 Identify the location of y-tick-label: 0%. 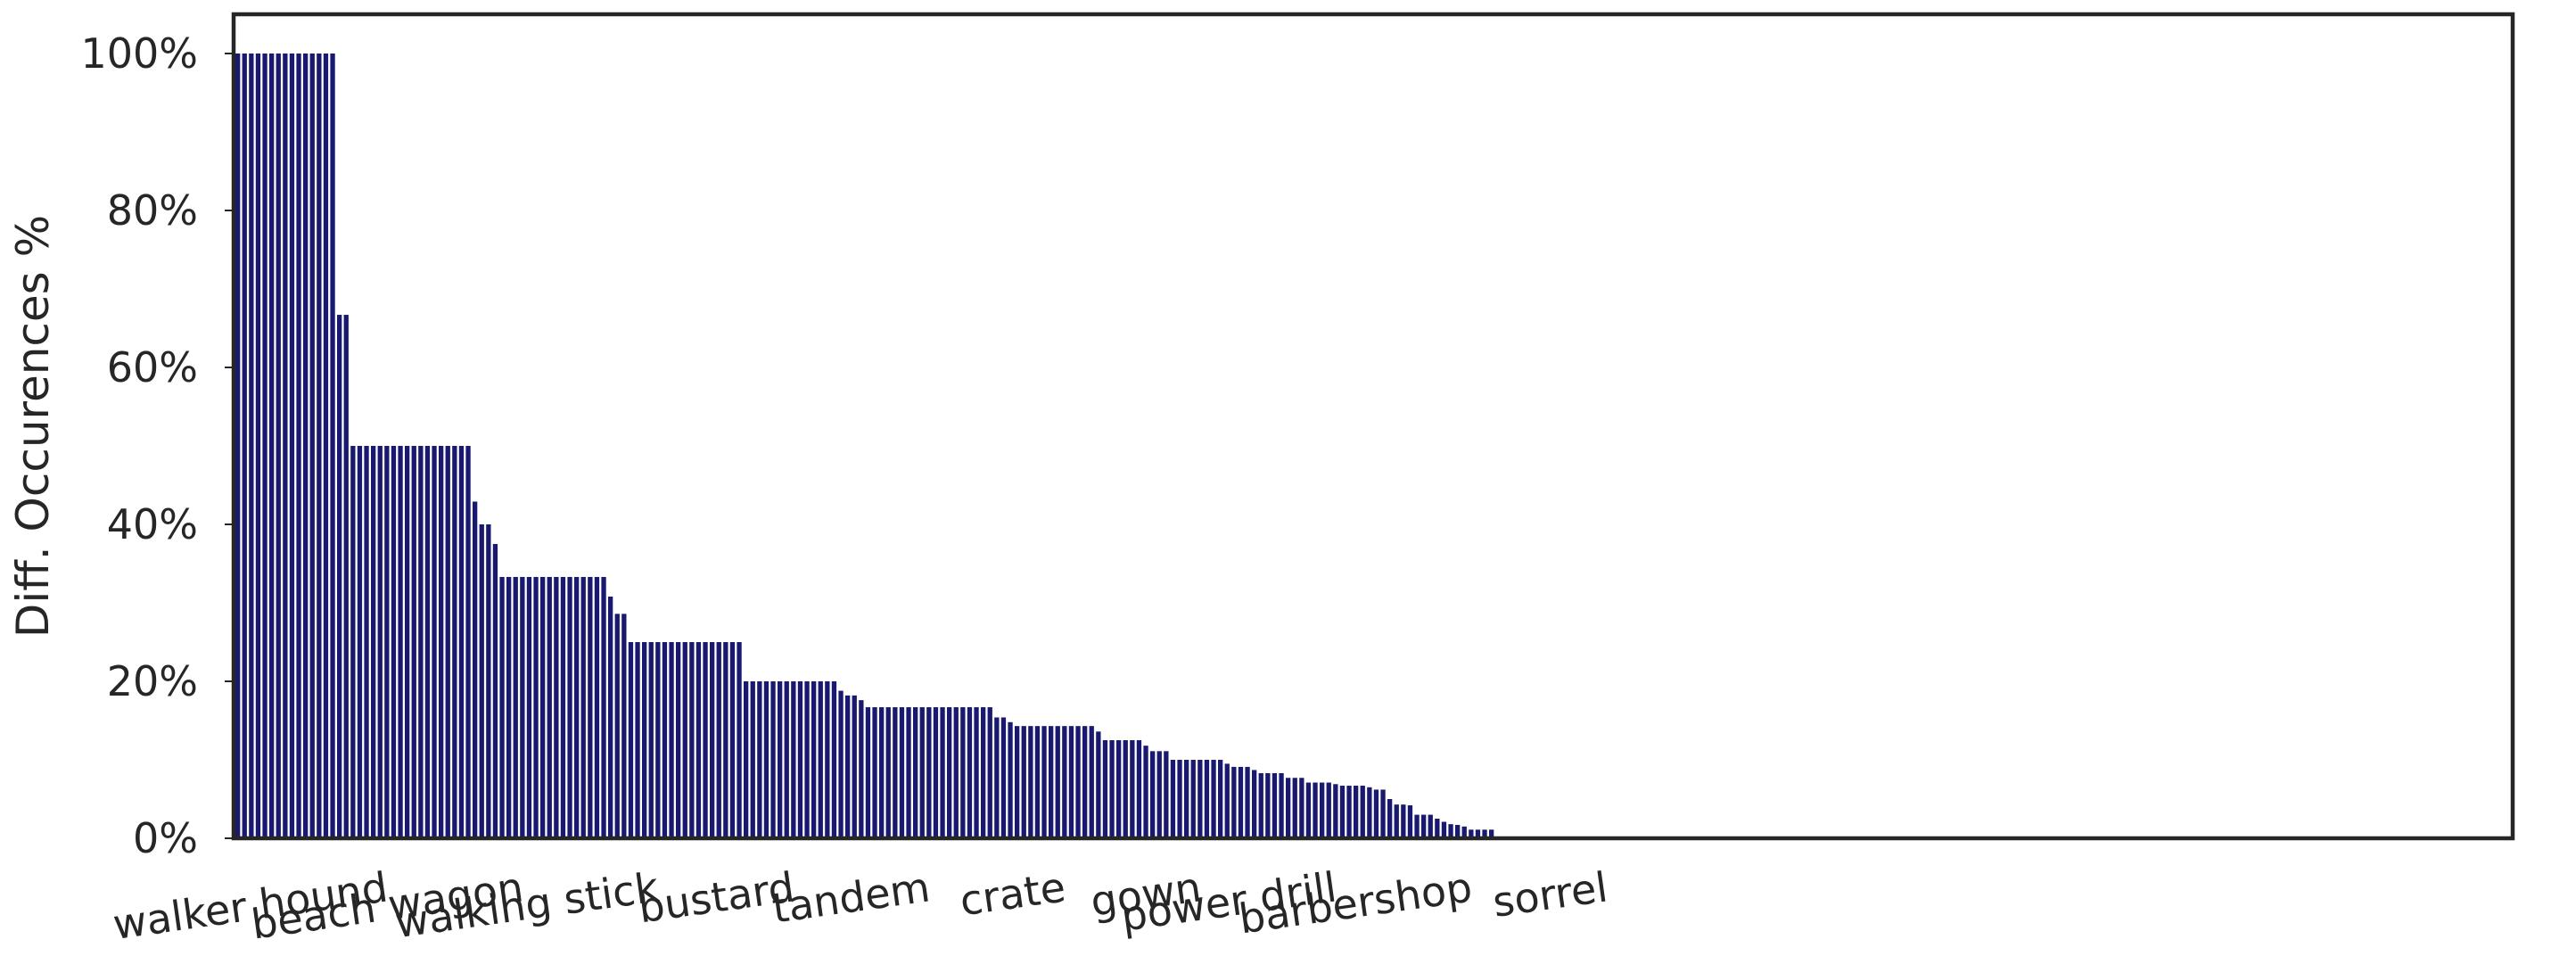
(165, 838).